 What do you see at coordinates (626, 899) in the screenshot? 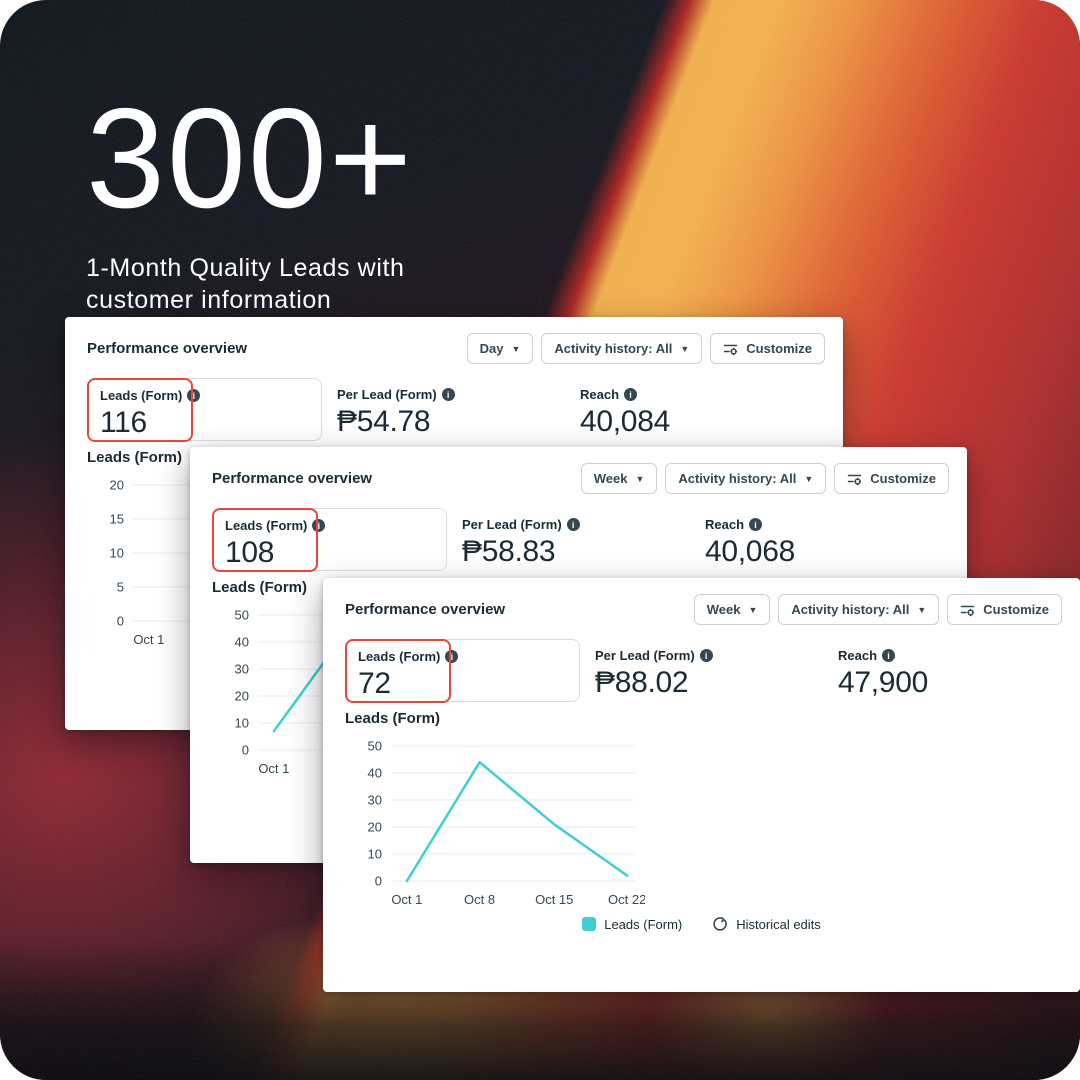
I see `svg-text: Oct 22` at bounding box center [626, 899].